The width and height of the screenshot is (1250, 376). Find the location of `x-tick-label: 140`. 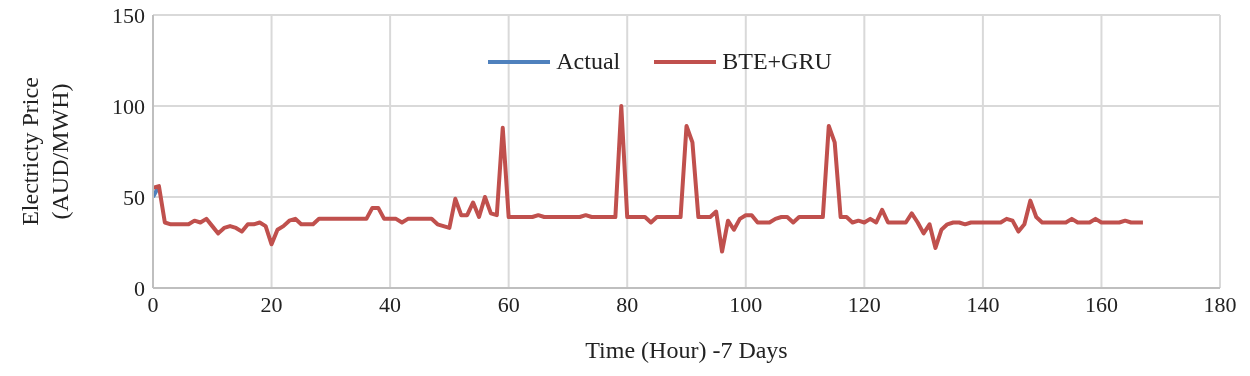

x-tick-label: 140 is located at coordinates (983, 304).